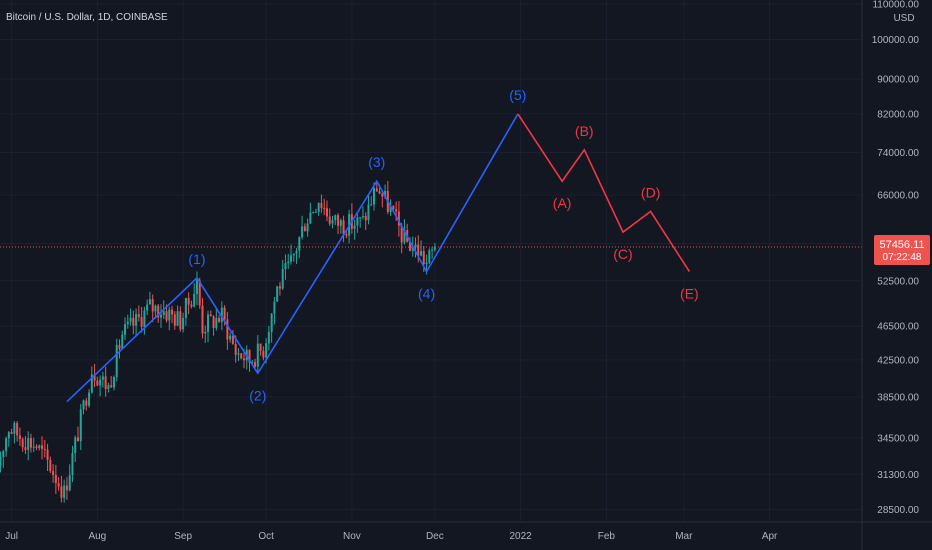 This screenshot has width=932, height=550. What do you see at coordinates (903, 18) in the screenshot?
I see `currency-label: USD` at bounding box center [903, 18].